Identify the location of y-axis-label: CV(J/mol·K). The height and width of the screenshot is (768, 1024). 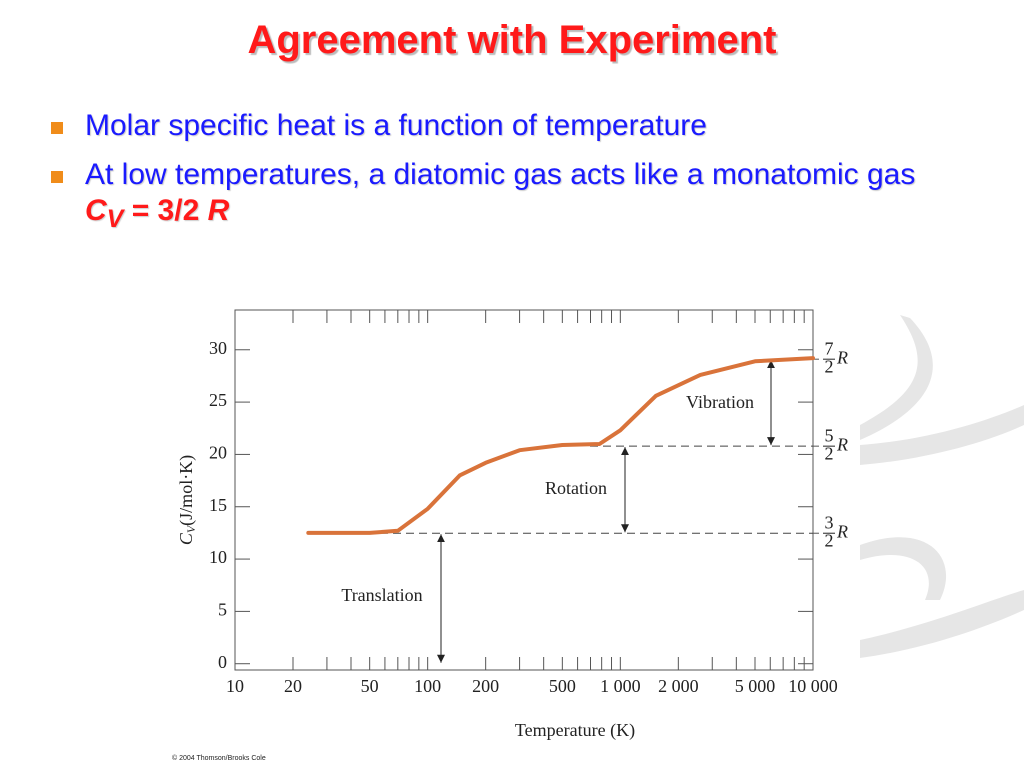
(187, 500).